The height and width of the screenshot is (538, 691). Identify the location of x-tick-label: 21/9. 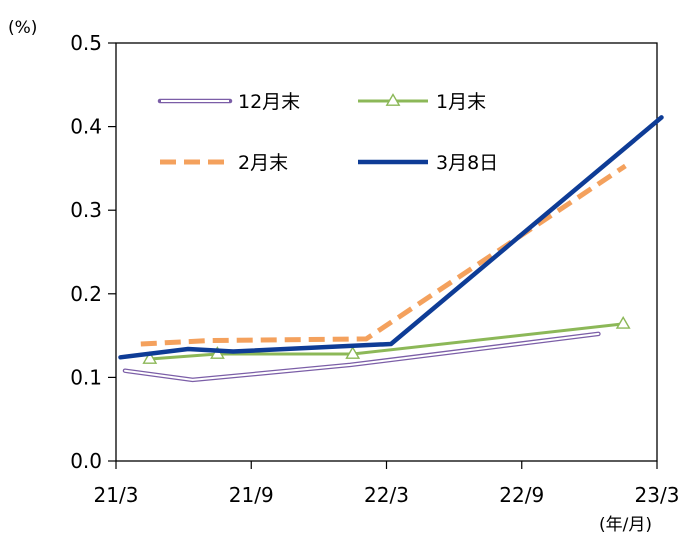
(251, 495).